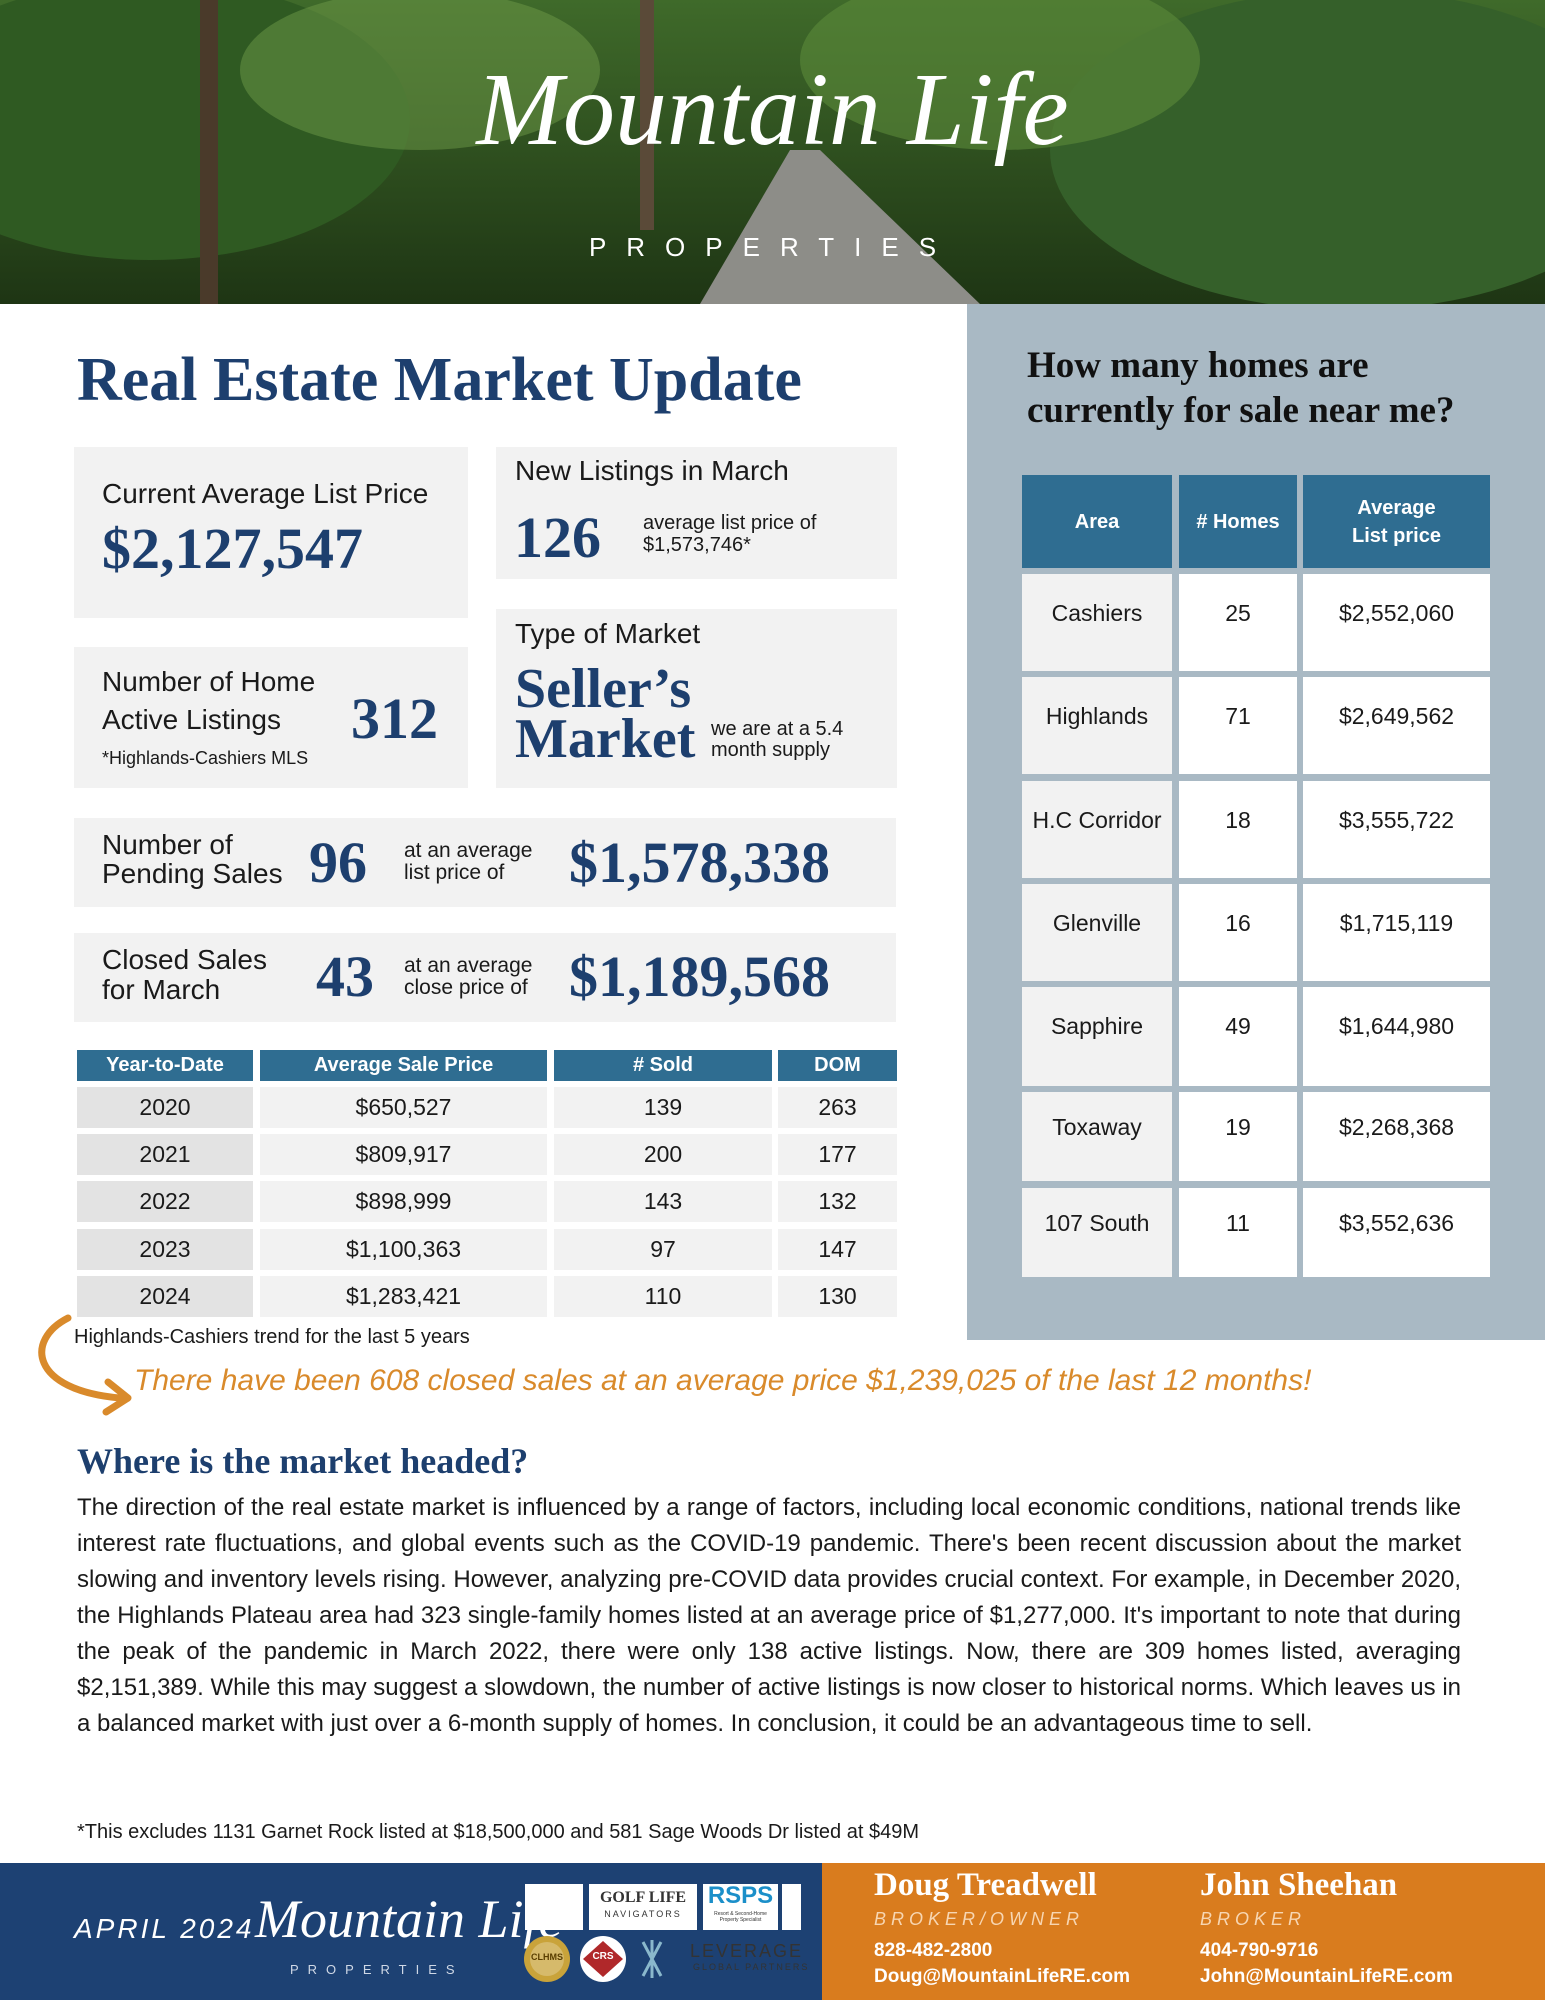 This screenshot has height=2000, width=1545. What do you see at coordinates (1396, 932) in the screenshot?
I see `table-cell: $1,715,119` at bounding box center [1396, 932].